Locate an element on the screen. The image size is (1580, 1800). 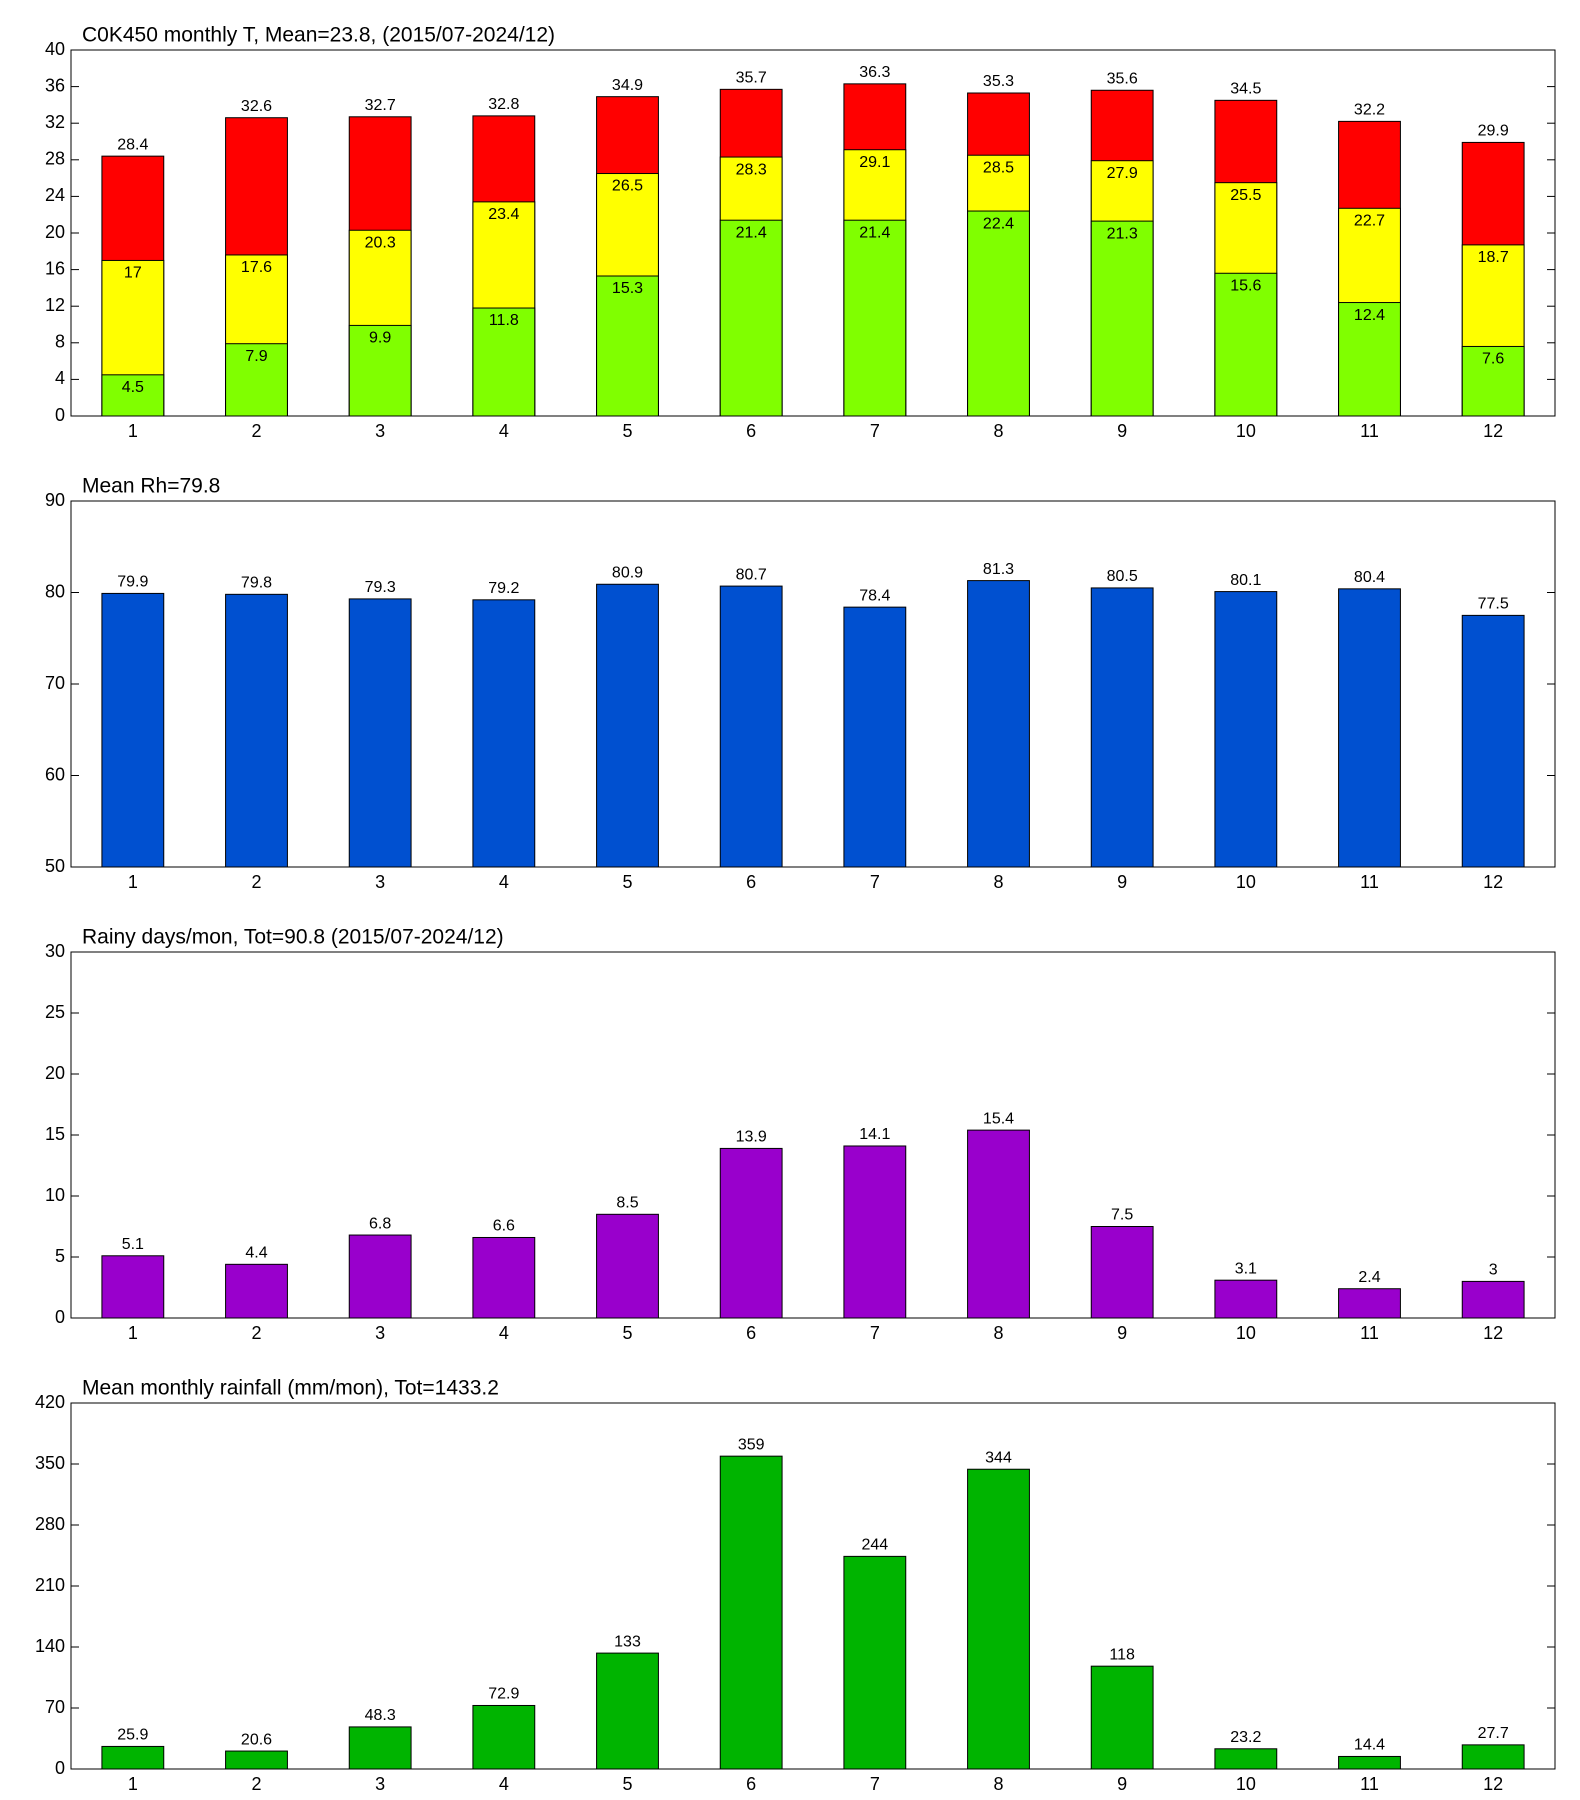
value-label: 79.9 is located at coordinates (132, 582).